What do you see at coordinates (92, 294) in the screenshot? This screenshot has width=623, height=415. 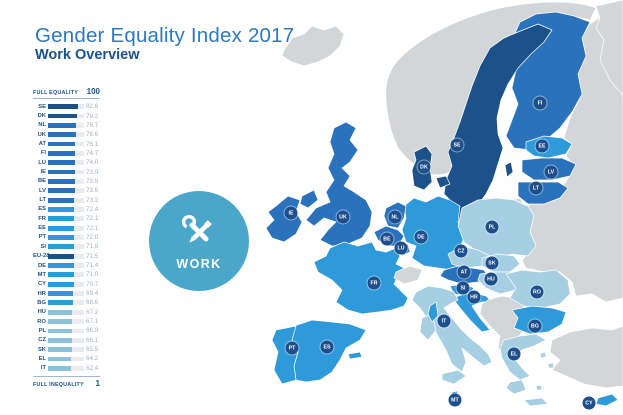 I see `bar-value: 69.4` at bounding box center [92, 294].